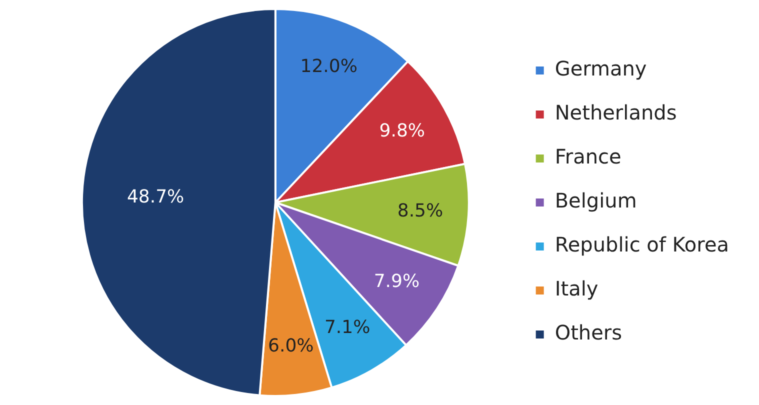 Image resolution: width=759 pixels, height=405 pixels. I want to click on data-label: 7.1%, so click(347, 327).